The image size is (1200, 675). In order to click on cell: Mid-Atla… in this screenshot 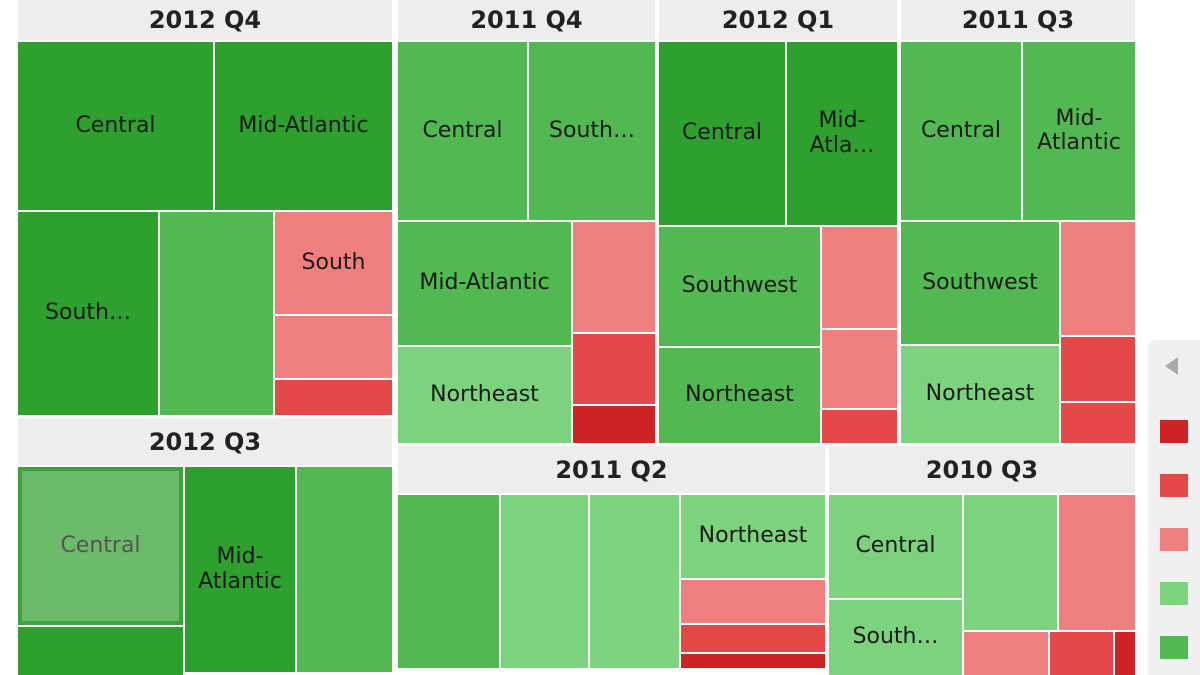, I will do `click(842, 133)`.